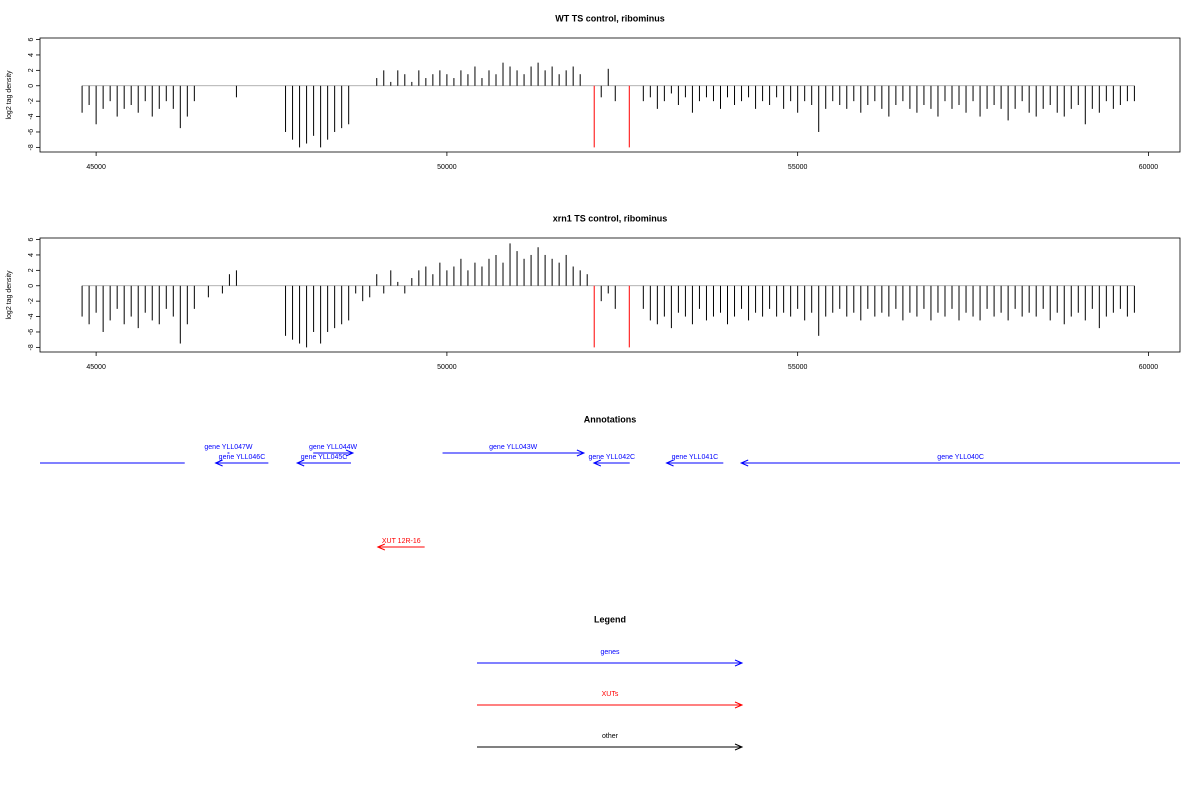 This screenshot has width=1200, height=800. I want to click on legend-label: genes, so click(610, 652).